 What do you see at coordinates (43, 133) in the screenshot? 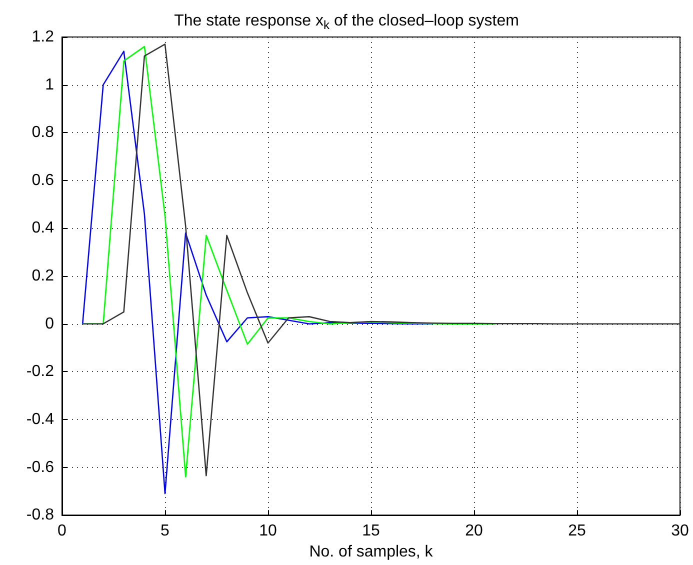
I see `y-tick-label: 0.8` at bounding box center [43, 133].